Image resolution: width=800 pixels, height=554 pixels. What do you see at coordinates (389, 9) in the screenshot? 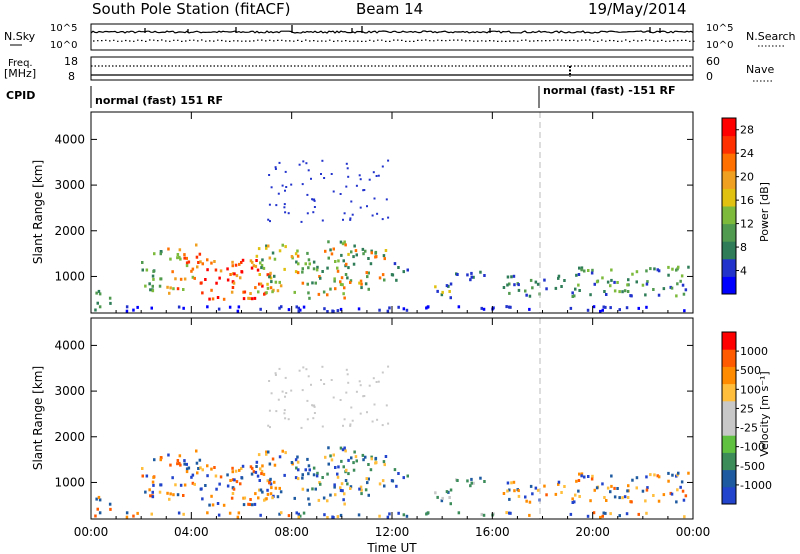
I see `beam-label: Beam 14` at bounding box center [389, 9].